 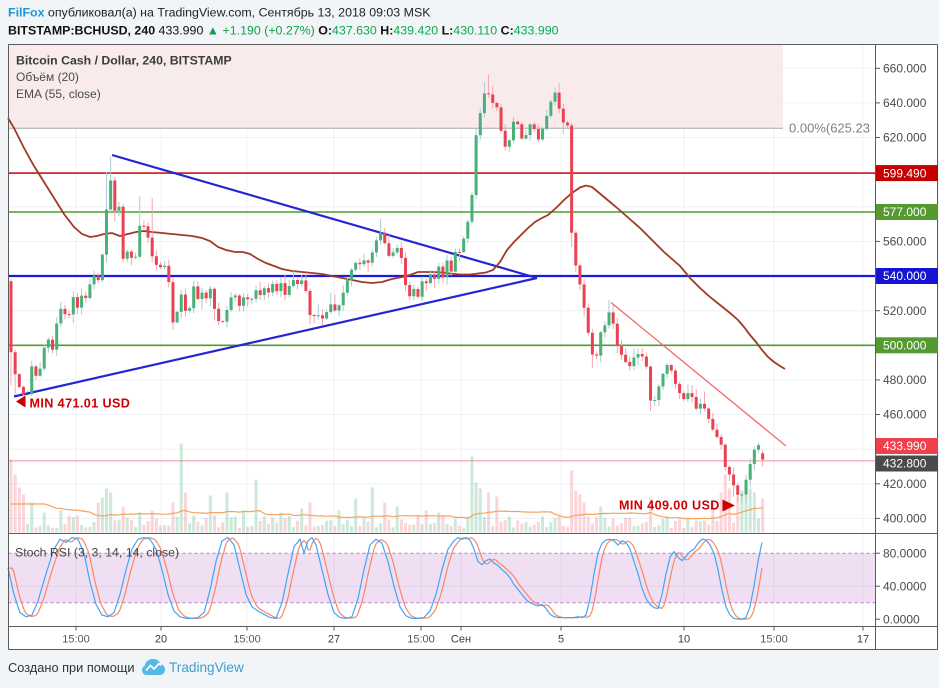 What do you see at coordinates (561, 640) in the screenshot?
I see `svg-text: 5` at bounding box center [561, 640].